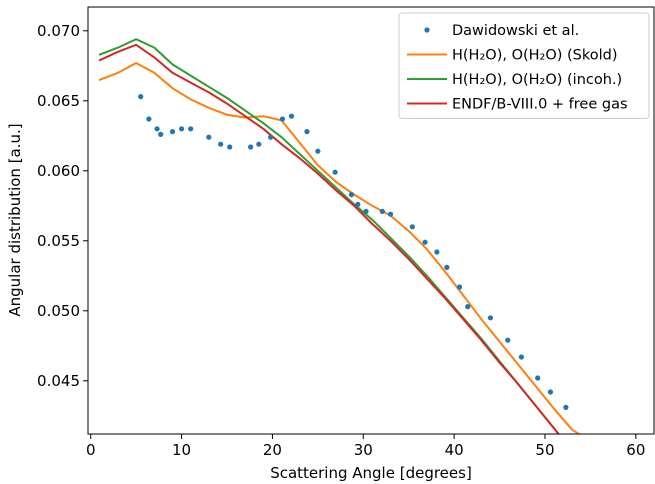 This screenshot has height=484, width=655. I want to click on y-tick-label: 0.045, so click(58, 381).